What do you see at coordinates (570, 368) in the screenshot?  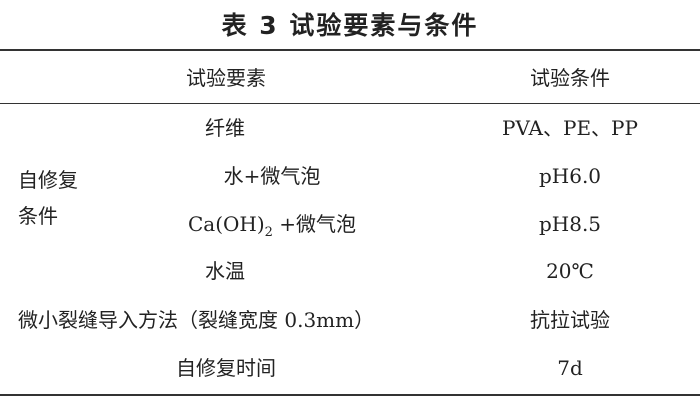 I see `row-condition: 7d` at bounding box center [570, 368].